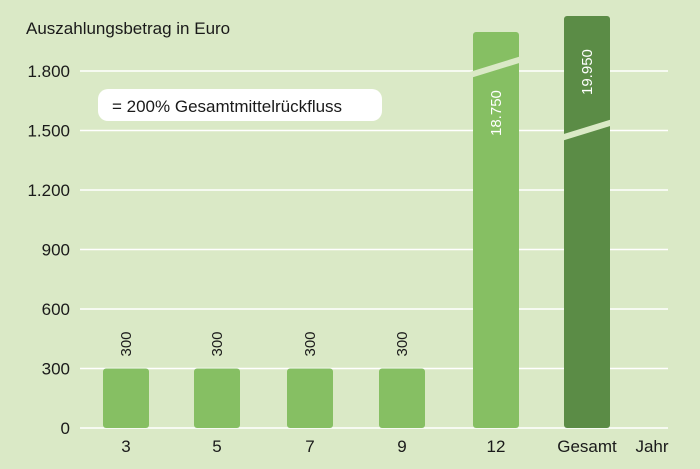 The width and height of the screenshot is (700, 469). What do you see at coordinates (496, 446) in the screenshot?
I see `x-tick-label: 12` at bounding box center [496, 446].